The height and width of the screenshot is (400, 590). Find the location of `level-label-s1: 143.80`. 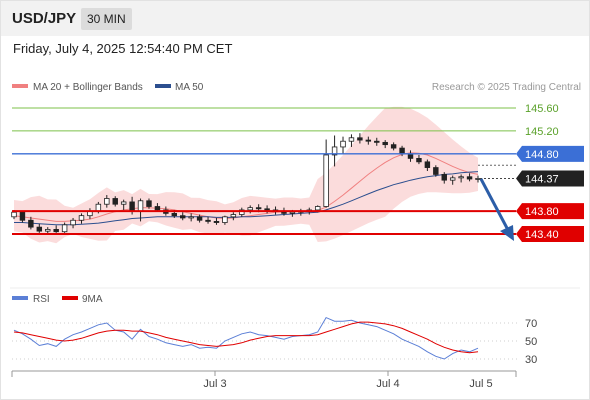

level-label-s1: 143.80 is located at coordinates (542, 212).